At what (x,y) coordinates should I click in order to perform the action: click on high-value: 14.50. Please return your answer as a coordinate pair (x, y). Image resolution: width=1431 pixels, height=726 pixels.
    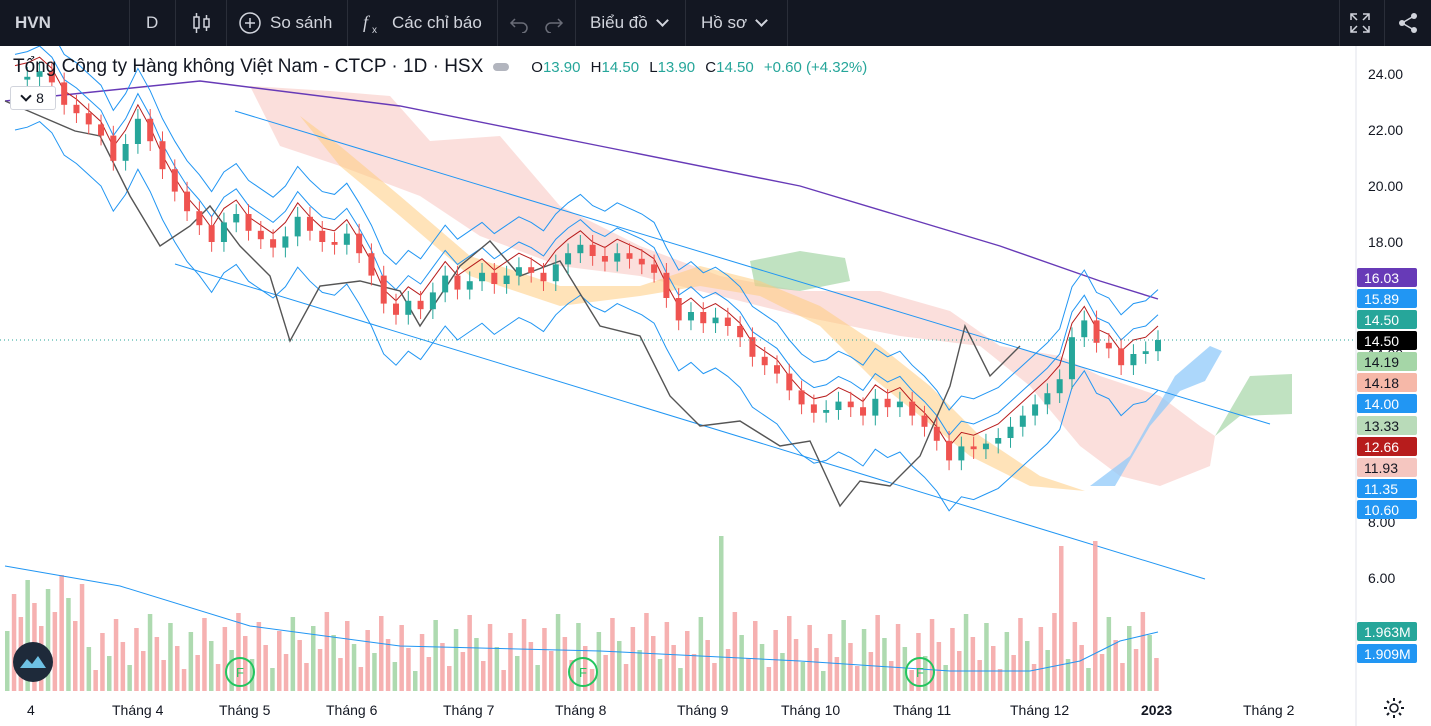
    Looking at the image, I should click on (620, 67).